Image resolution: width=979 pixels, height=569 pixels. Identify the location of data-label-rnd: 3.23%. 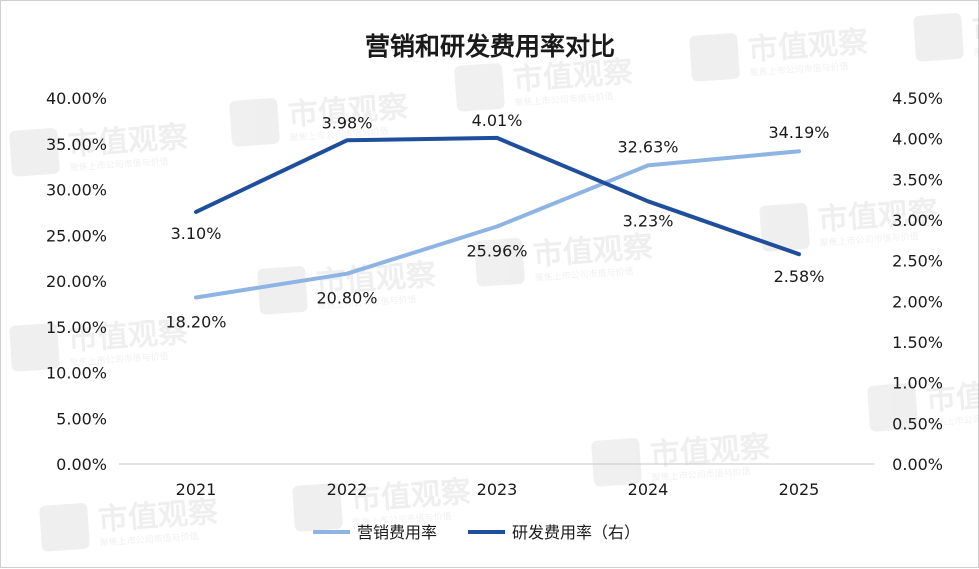
(648, 220).